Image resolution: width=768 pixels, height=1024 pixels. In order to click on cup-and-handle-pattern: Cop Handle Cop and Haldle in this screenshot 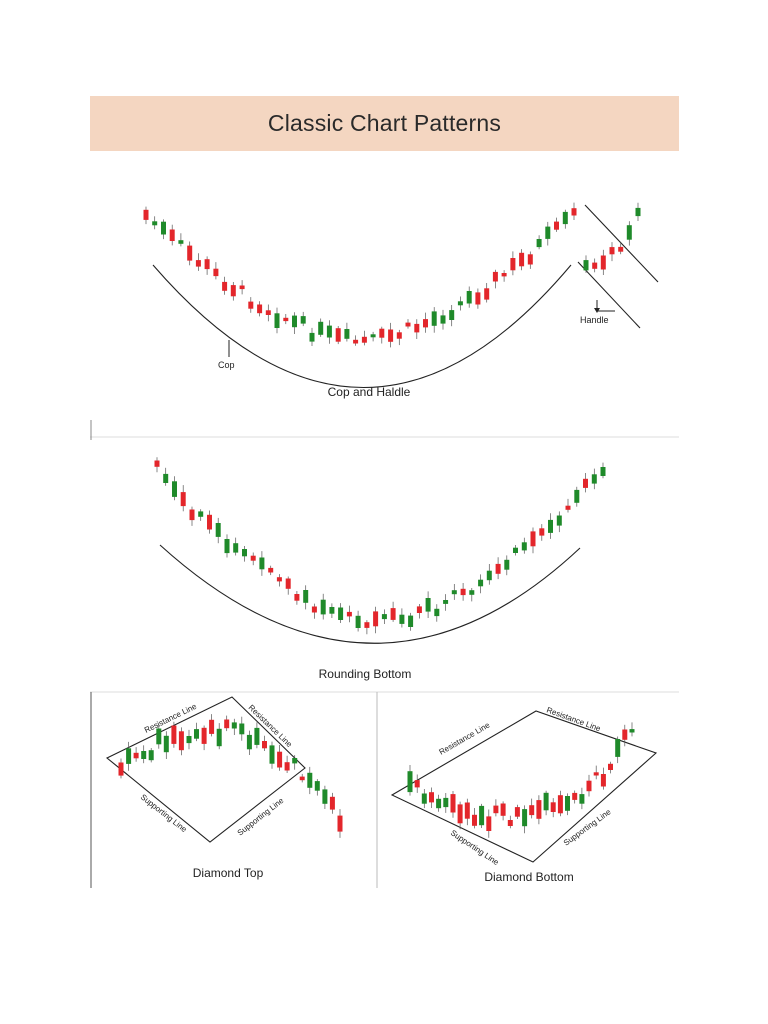, I will do `click(401, 300)`.